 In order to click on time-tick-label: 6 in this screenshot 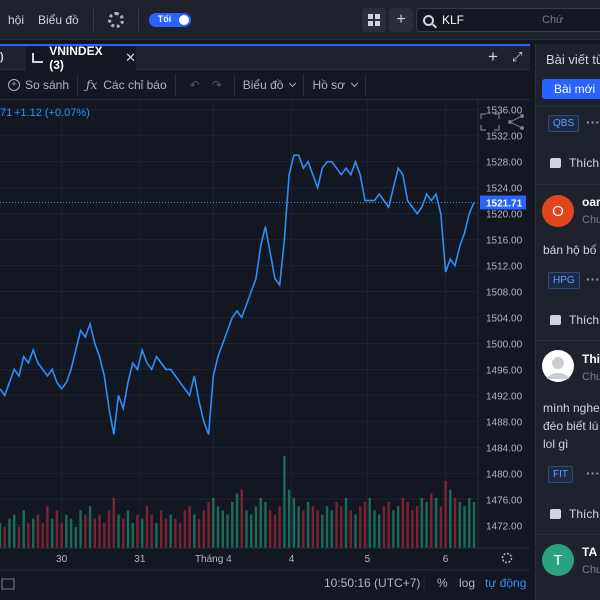, I will do `click(446, 559)`.